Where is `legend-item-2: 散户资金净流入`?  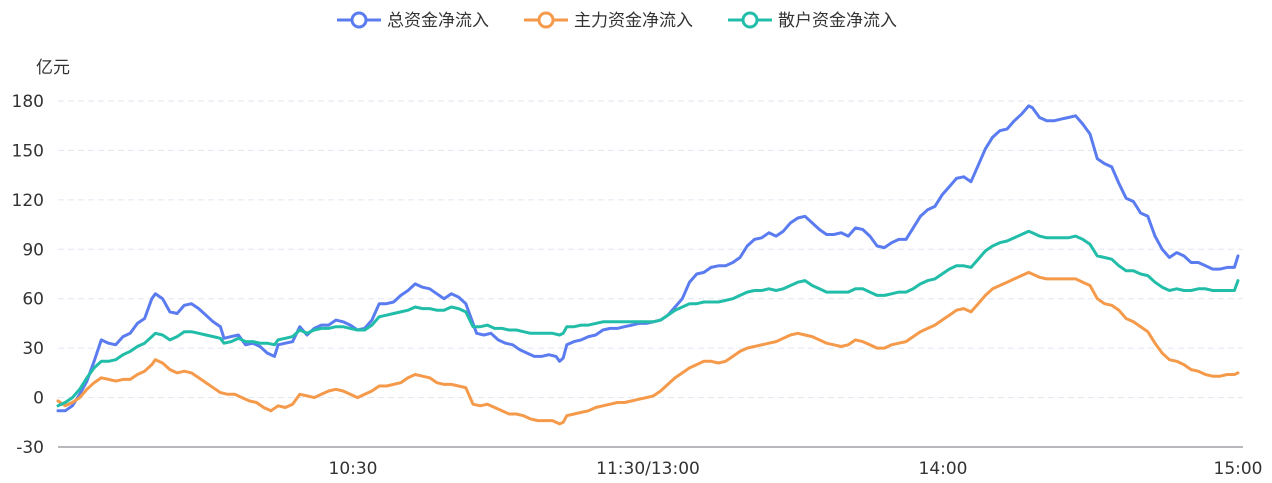
legend-item-2: 散户资金净流入 is located at coordinates (812, 21).